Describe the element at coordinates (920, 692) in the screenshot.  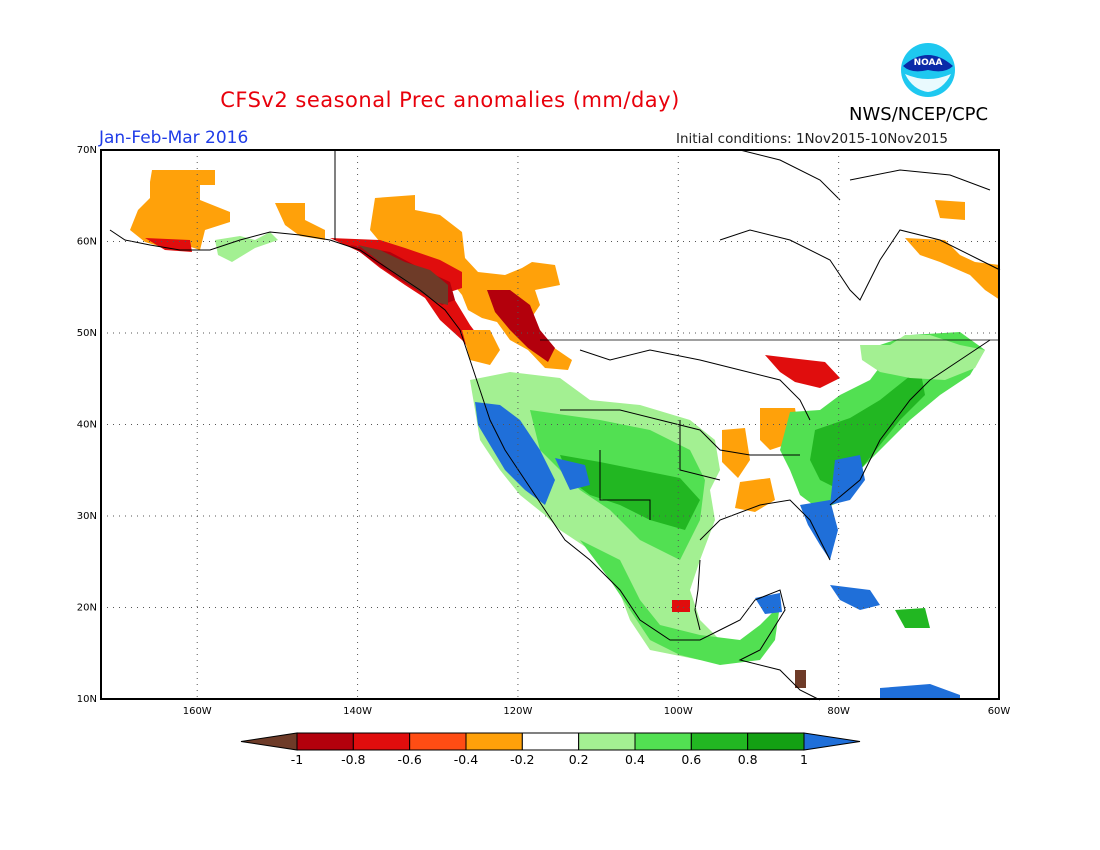
I see `anomaly-region-caribbean-blue` at that location.